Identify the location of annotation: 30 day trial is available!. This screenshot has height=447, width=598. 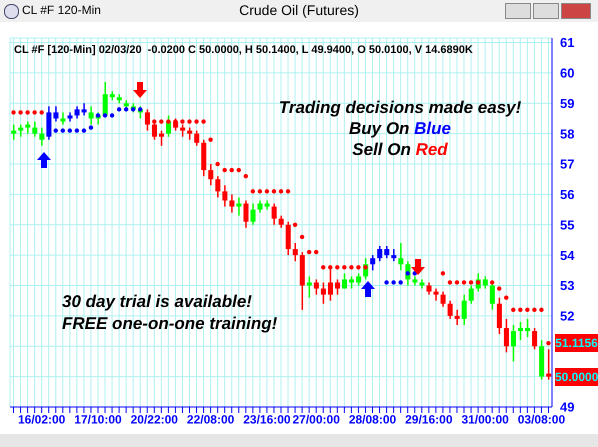
(157, 302).